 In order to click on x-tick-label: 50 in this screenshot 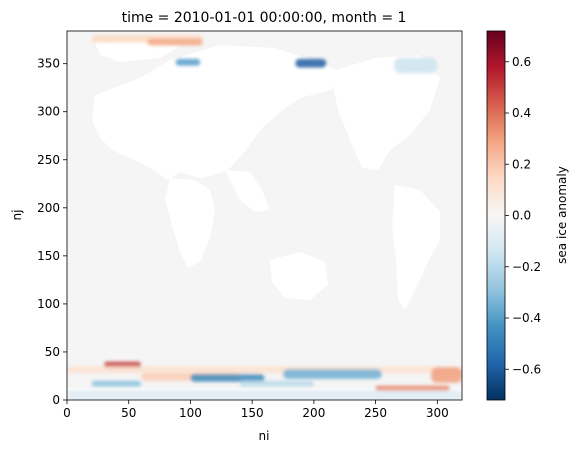, I will do `click(128, 413)`.